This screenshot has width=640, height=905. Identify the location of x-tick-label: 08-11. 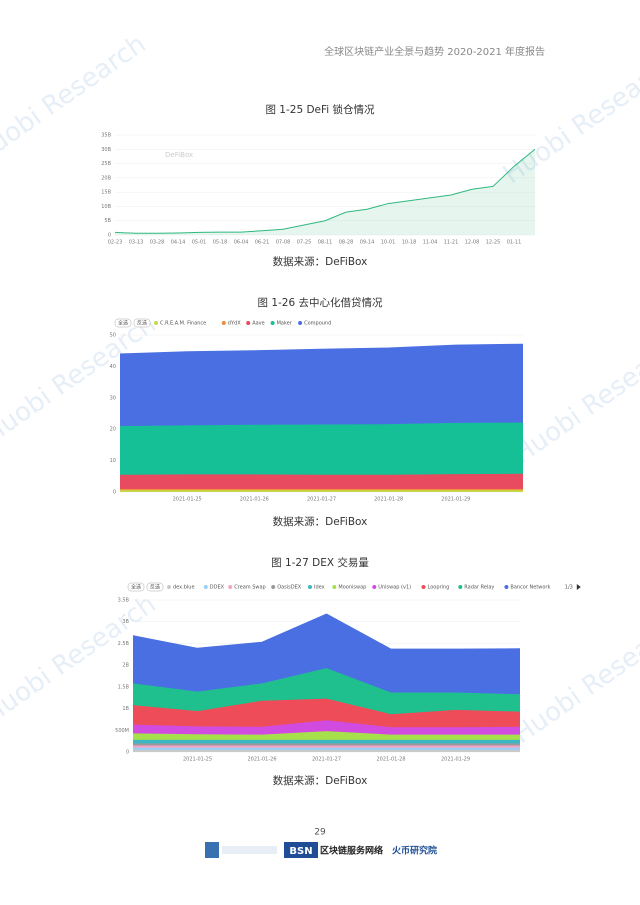
(325, 243).